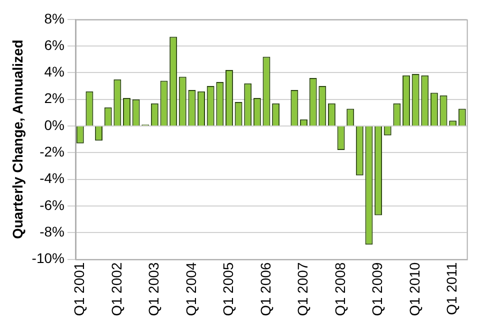 This screenshot has height=327, width=490. What do you see at coordinates (265, 289) in the screenshot?
I see `x-tick-label: Q1 2006` at bounding box center [265, 289].